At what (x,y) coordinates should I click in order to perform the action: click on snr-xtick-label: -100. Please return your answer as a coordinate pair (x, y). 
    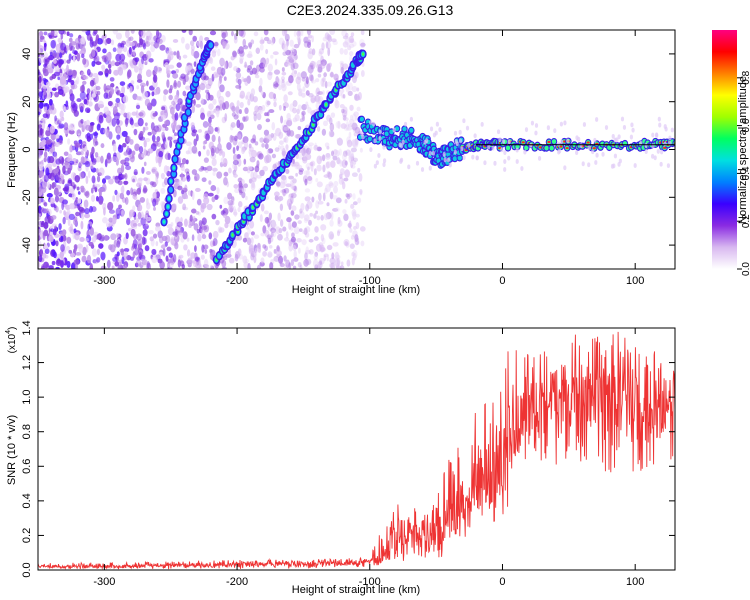
    Looking at the image, I should click on (370, 582).